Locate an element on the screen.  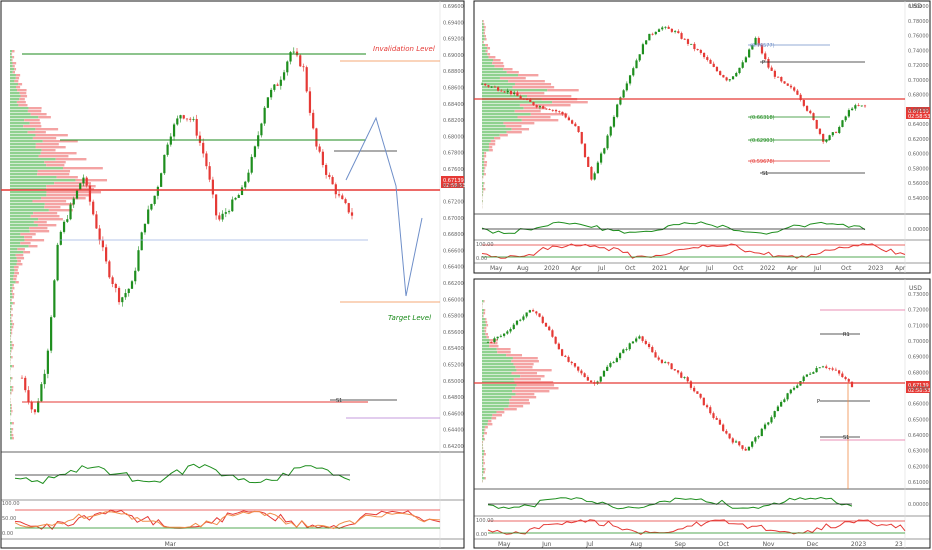
x-tick-label: Apr is located at coordinates (900, 268).